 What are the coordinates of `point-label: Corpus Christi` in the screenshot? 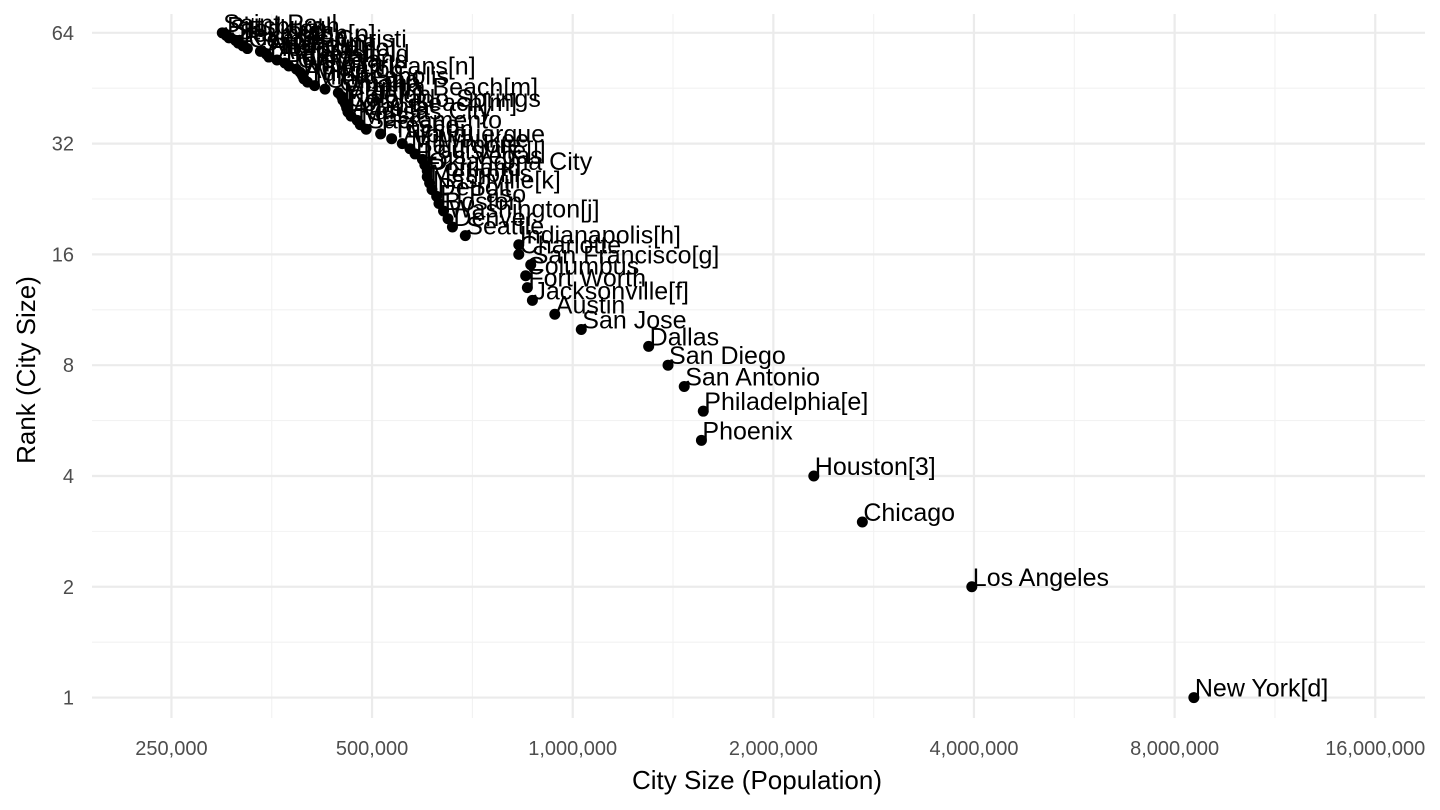 It's located at (327, 40).